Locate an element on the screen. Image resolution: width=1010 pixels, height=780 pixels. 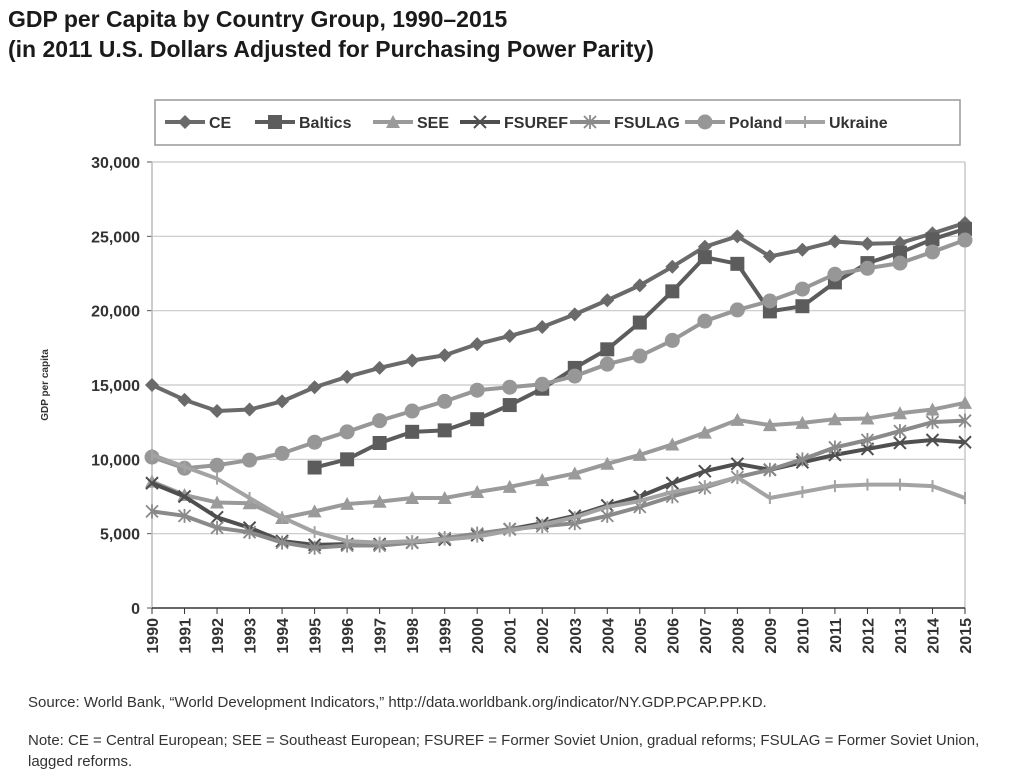
series-line is located at coordinates (558, 498).